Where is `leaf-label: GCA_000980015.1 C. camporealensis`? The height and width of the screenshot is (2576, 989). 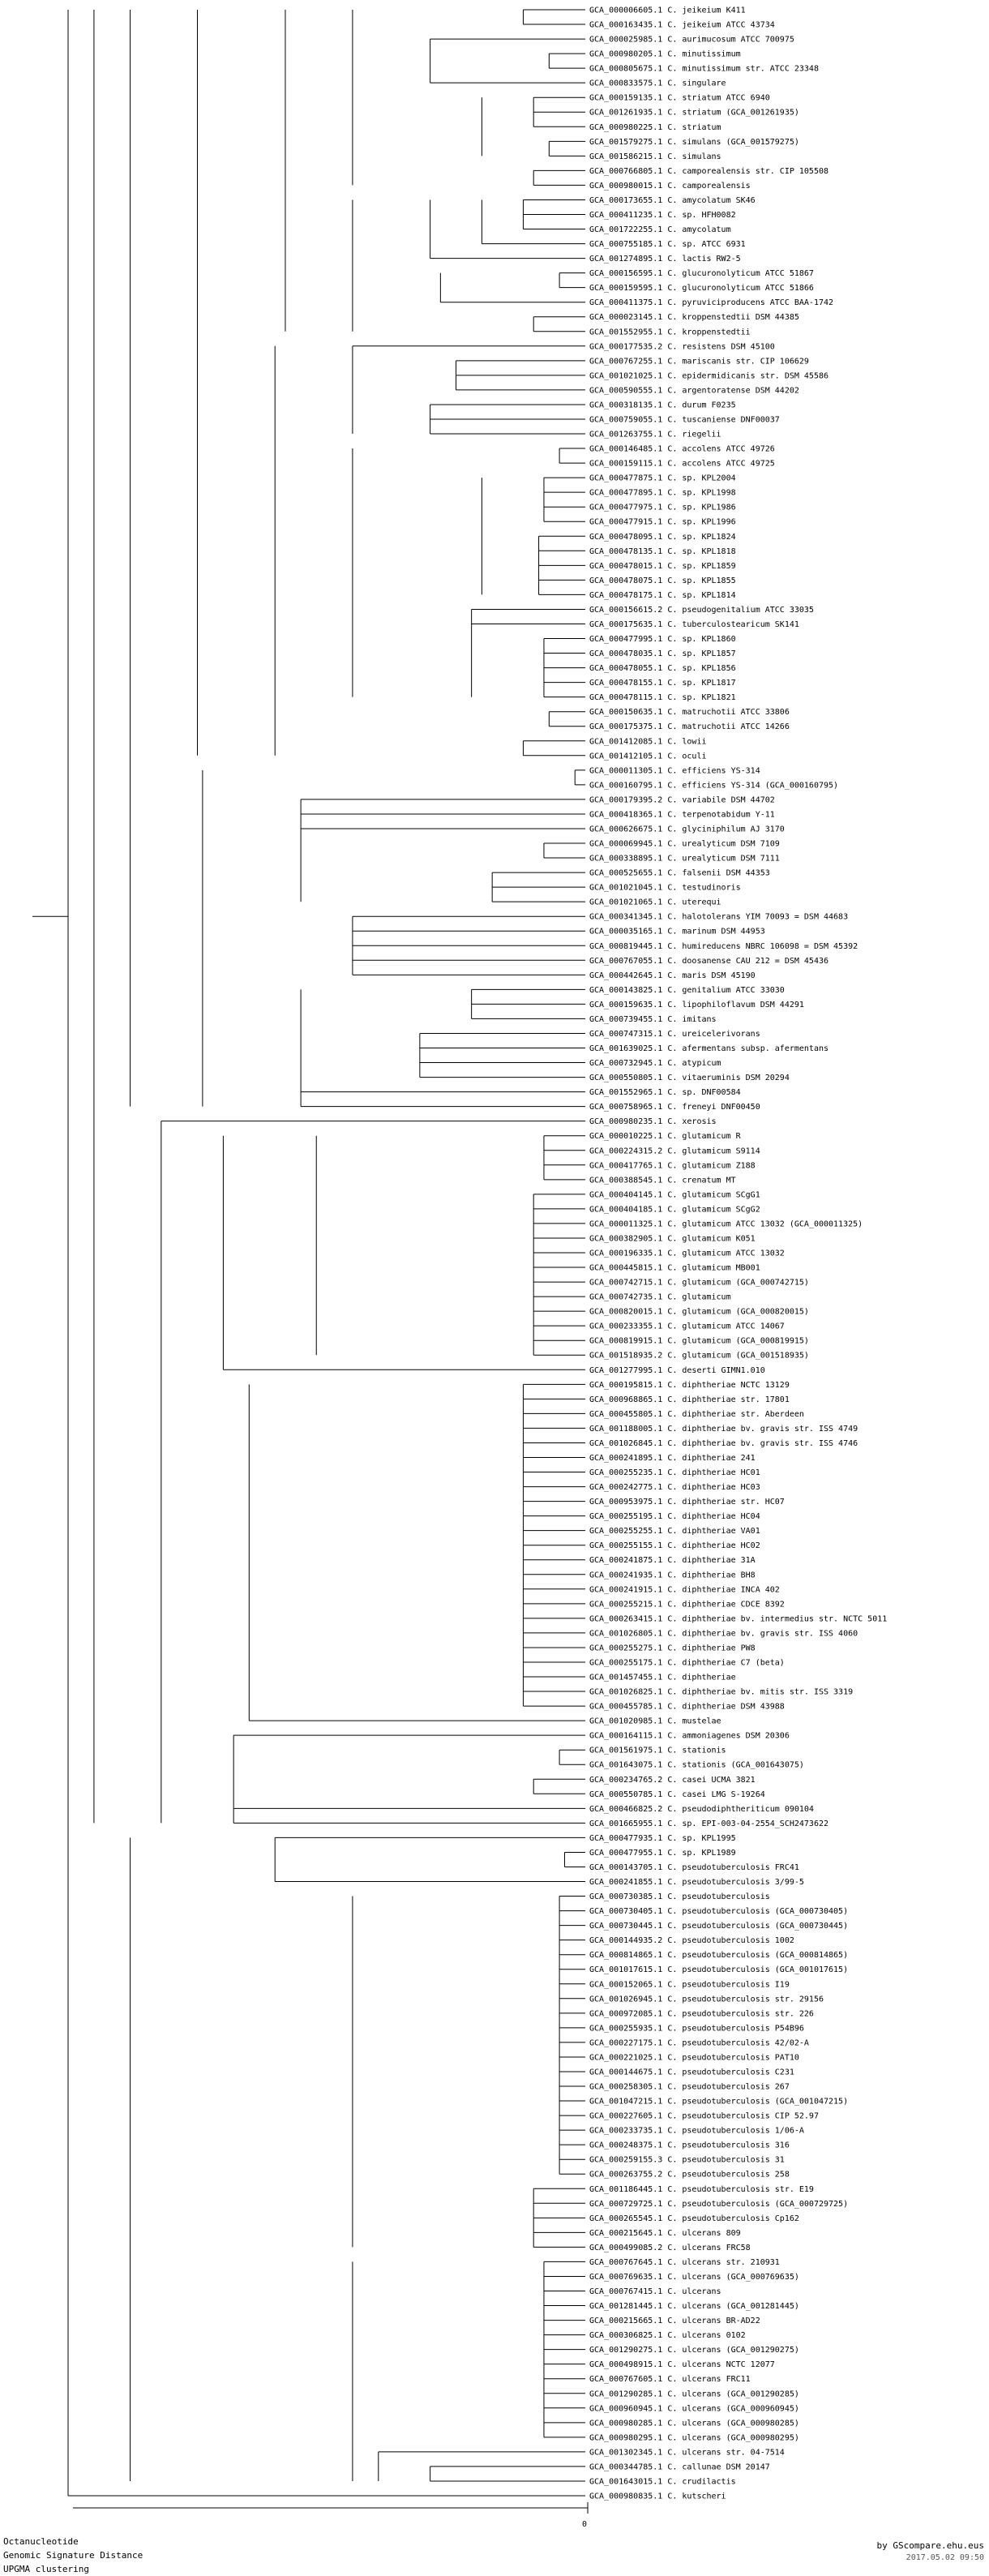 leaf-label: GCA_000980015.1 C. camporealensis is located at coordinates (670, 186).